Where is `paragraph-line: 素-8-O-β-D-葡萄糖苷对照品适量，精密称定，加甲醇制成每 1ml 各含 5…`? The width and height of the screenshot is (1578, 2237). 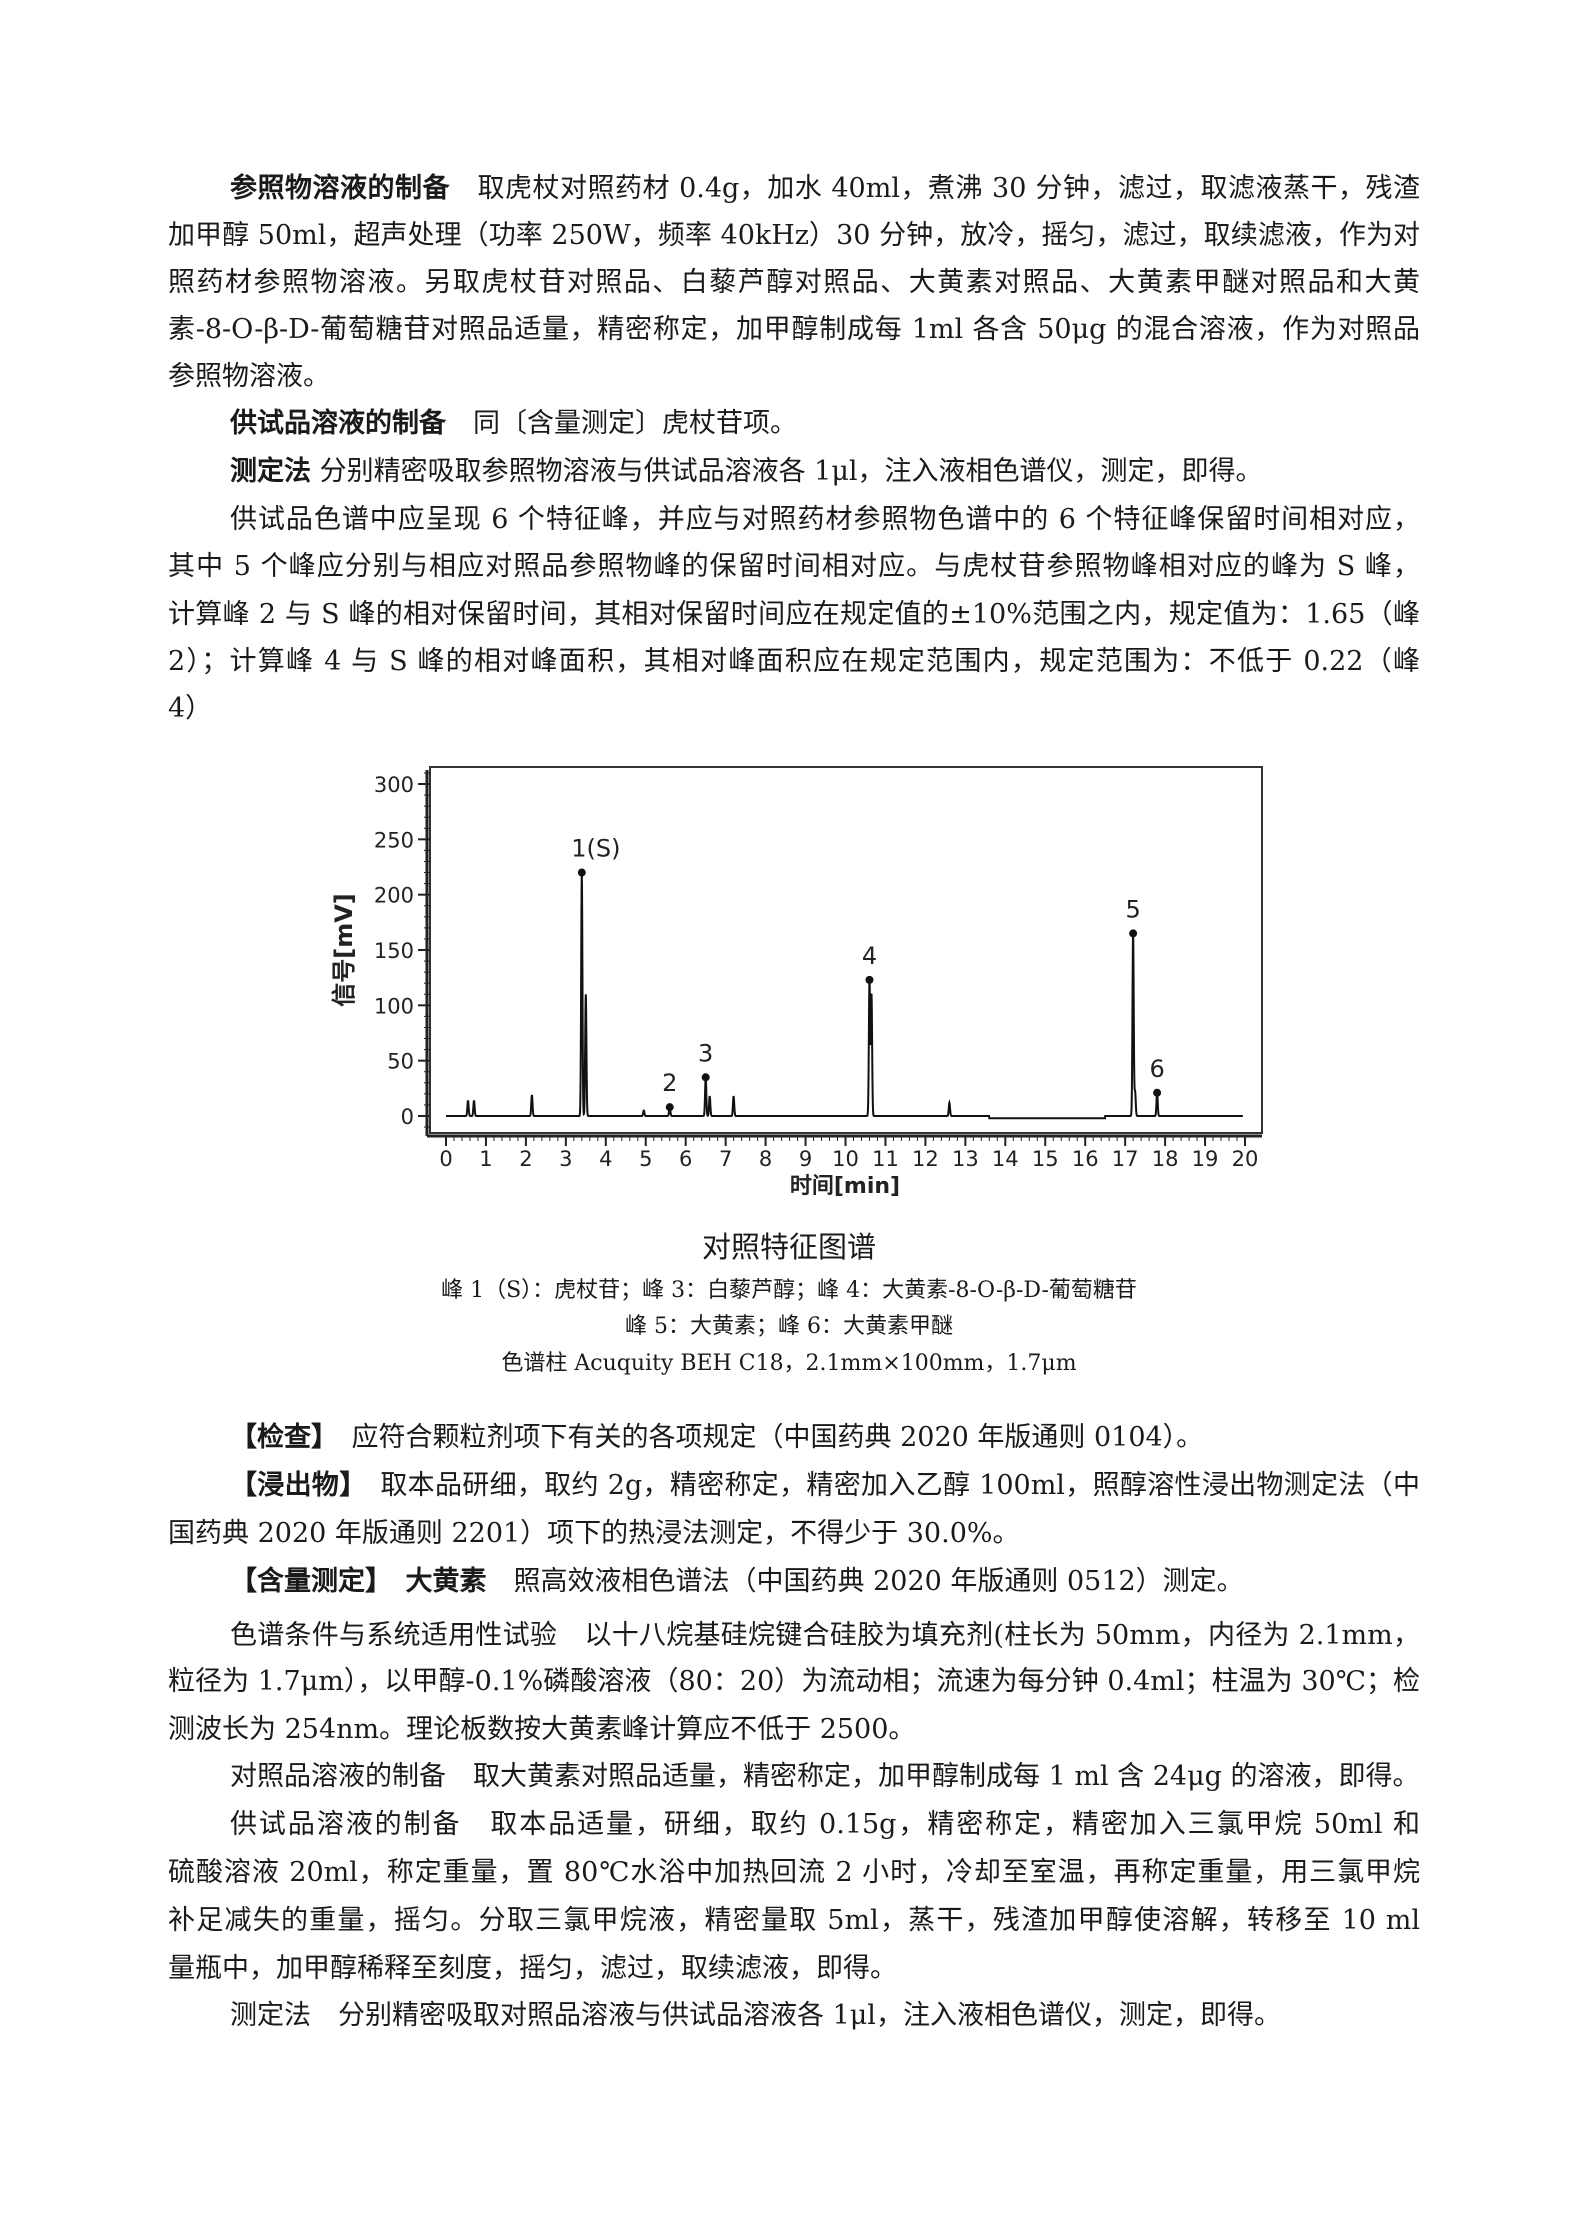
paragraph-line: 素-8-O-β-D-葡萄糖苷对照品适量，精密称定，加甲醇制成每 1ml 各含 5… is located at coordinates (794, 330).